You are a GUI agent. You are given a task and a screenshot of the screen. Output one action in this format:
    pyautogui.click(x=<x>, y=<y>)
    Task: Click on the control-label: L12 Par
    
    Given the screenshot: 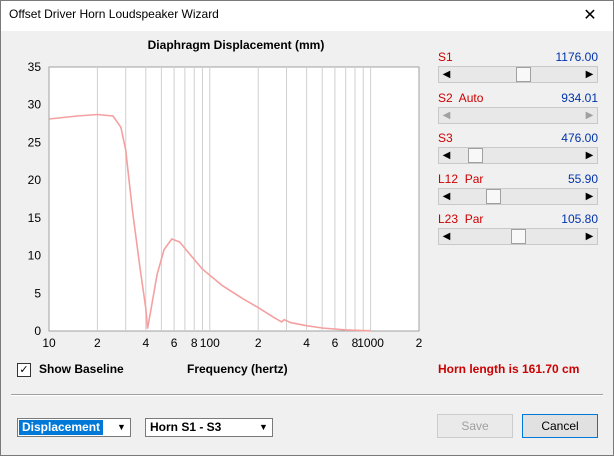 What is the action you would take?
    pyautogui.click(x=461, y=179)
    